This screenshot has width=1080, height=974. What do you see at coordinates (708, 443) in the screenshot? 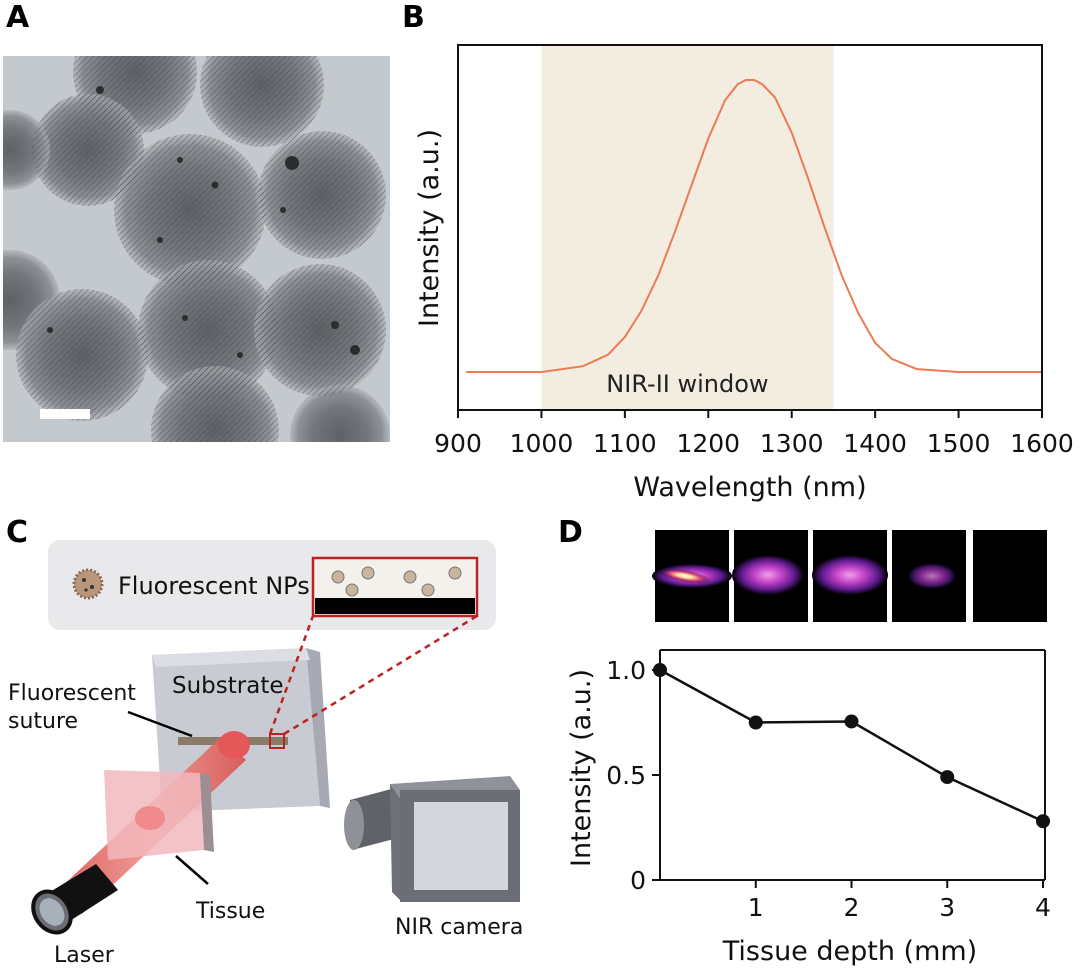
I see `x-tick-label-b: 1200` at bounding box center [708, 443].